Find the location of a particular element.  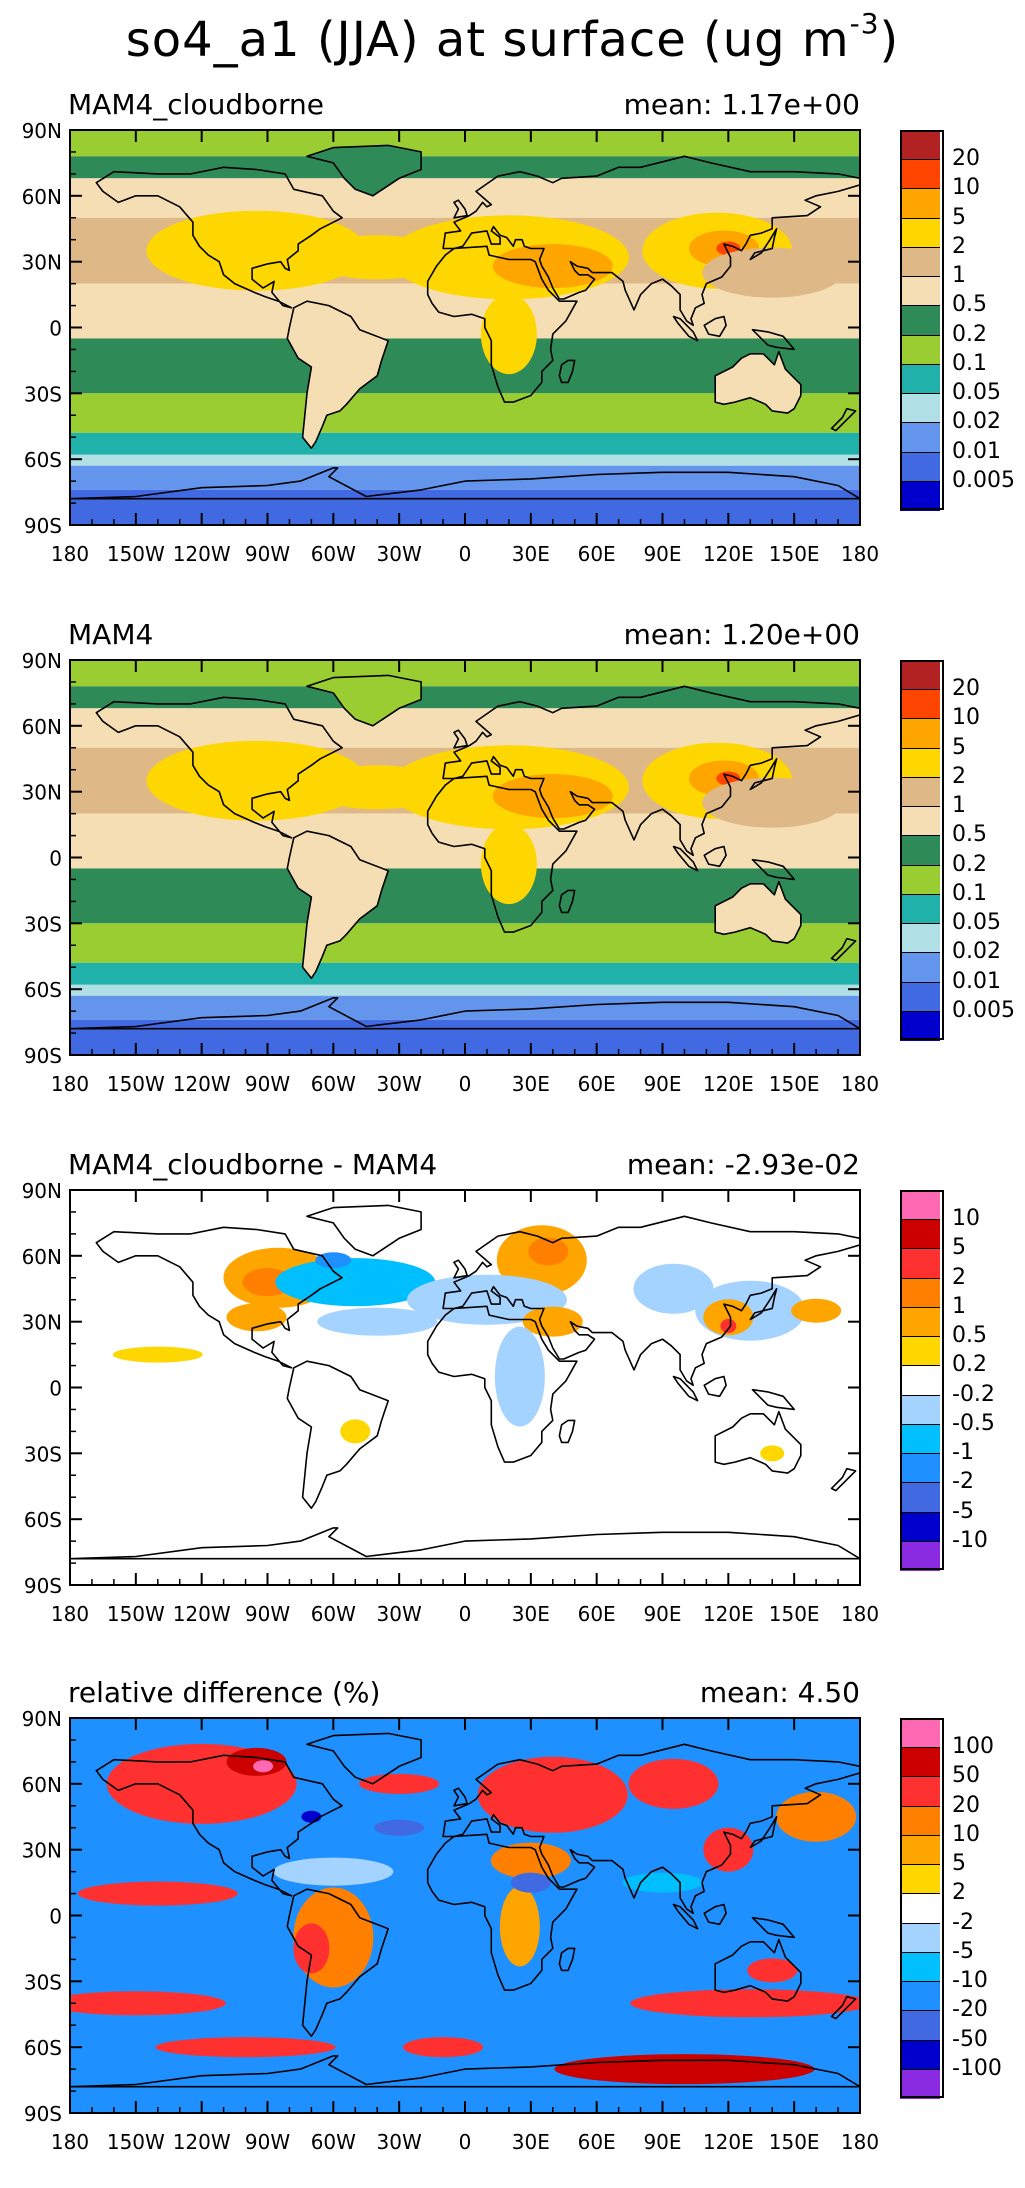

coastlines is located at coordinates (465, 322).